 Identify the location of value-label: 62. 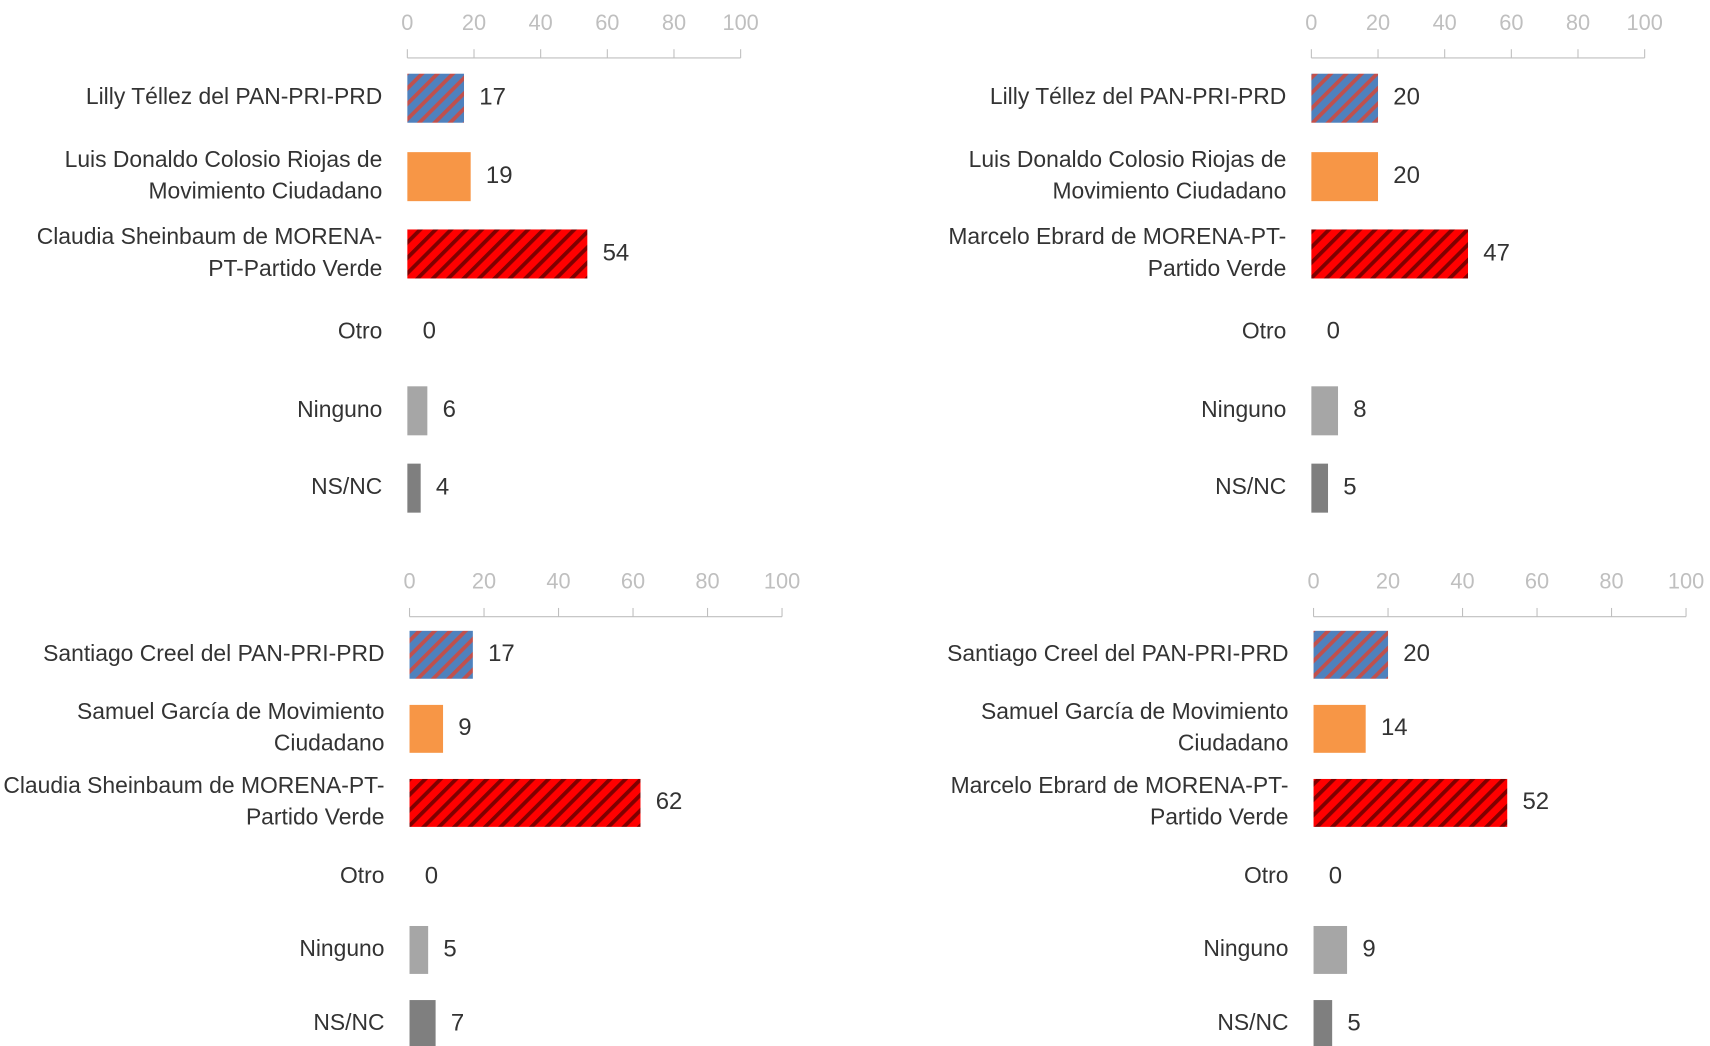
(669, 801).